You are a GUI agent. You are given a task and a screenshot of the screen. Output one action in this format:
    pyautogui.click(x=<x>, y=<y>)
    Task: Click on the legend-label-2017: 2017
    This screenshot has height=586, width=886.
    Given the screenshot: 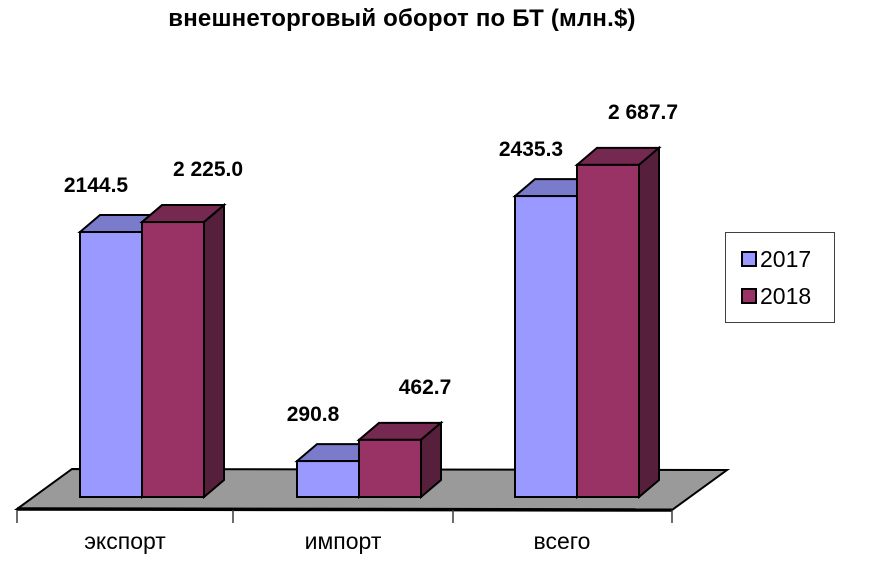 What is the action you would take?
    pyautogui.click(x=786, y=258)
    